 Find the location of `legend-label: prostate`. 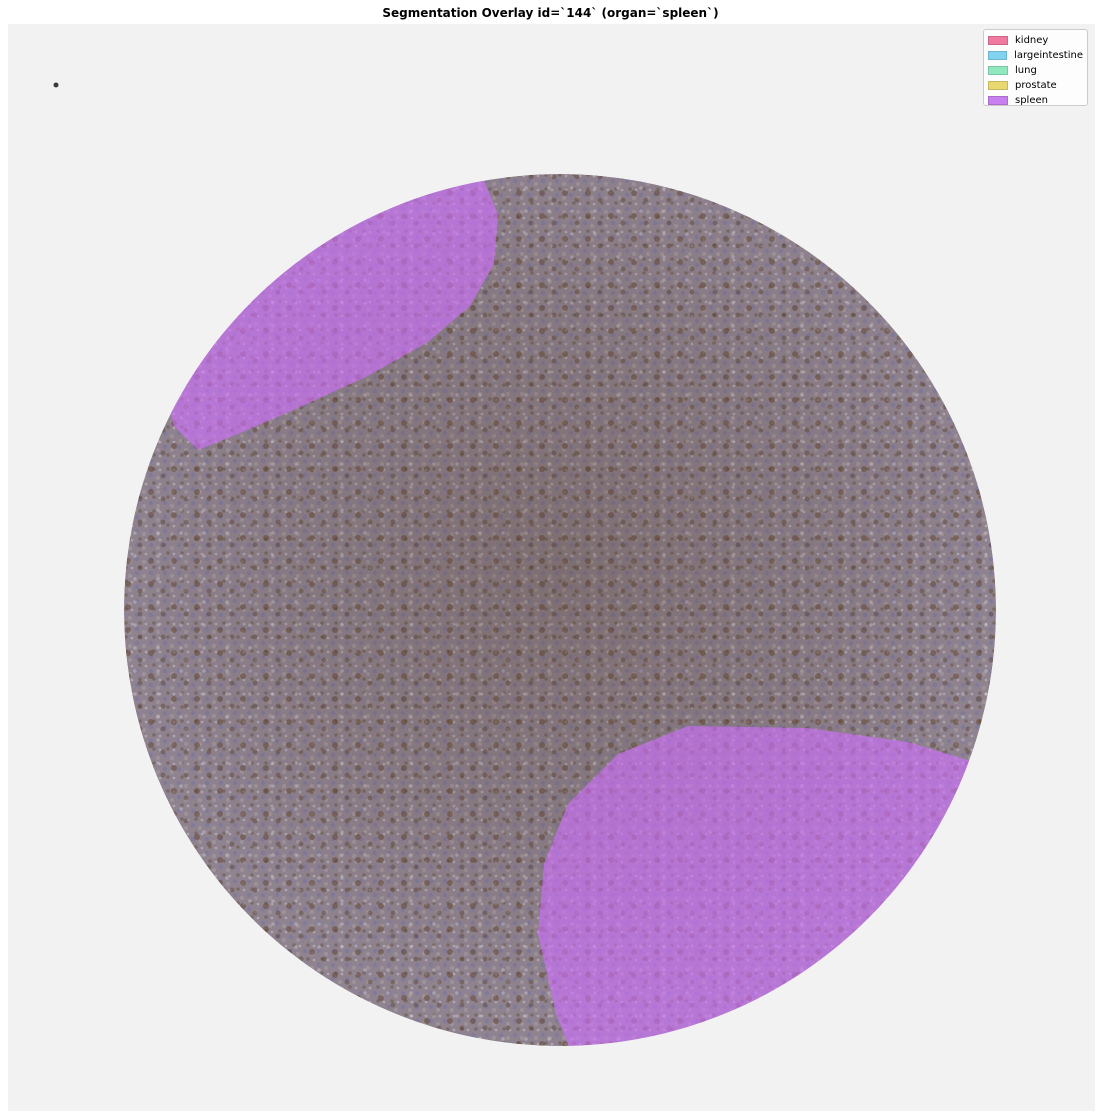

legend-label: prostate is located at coordinates (1036, 85).